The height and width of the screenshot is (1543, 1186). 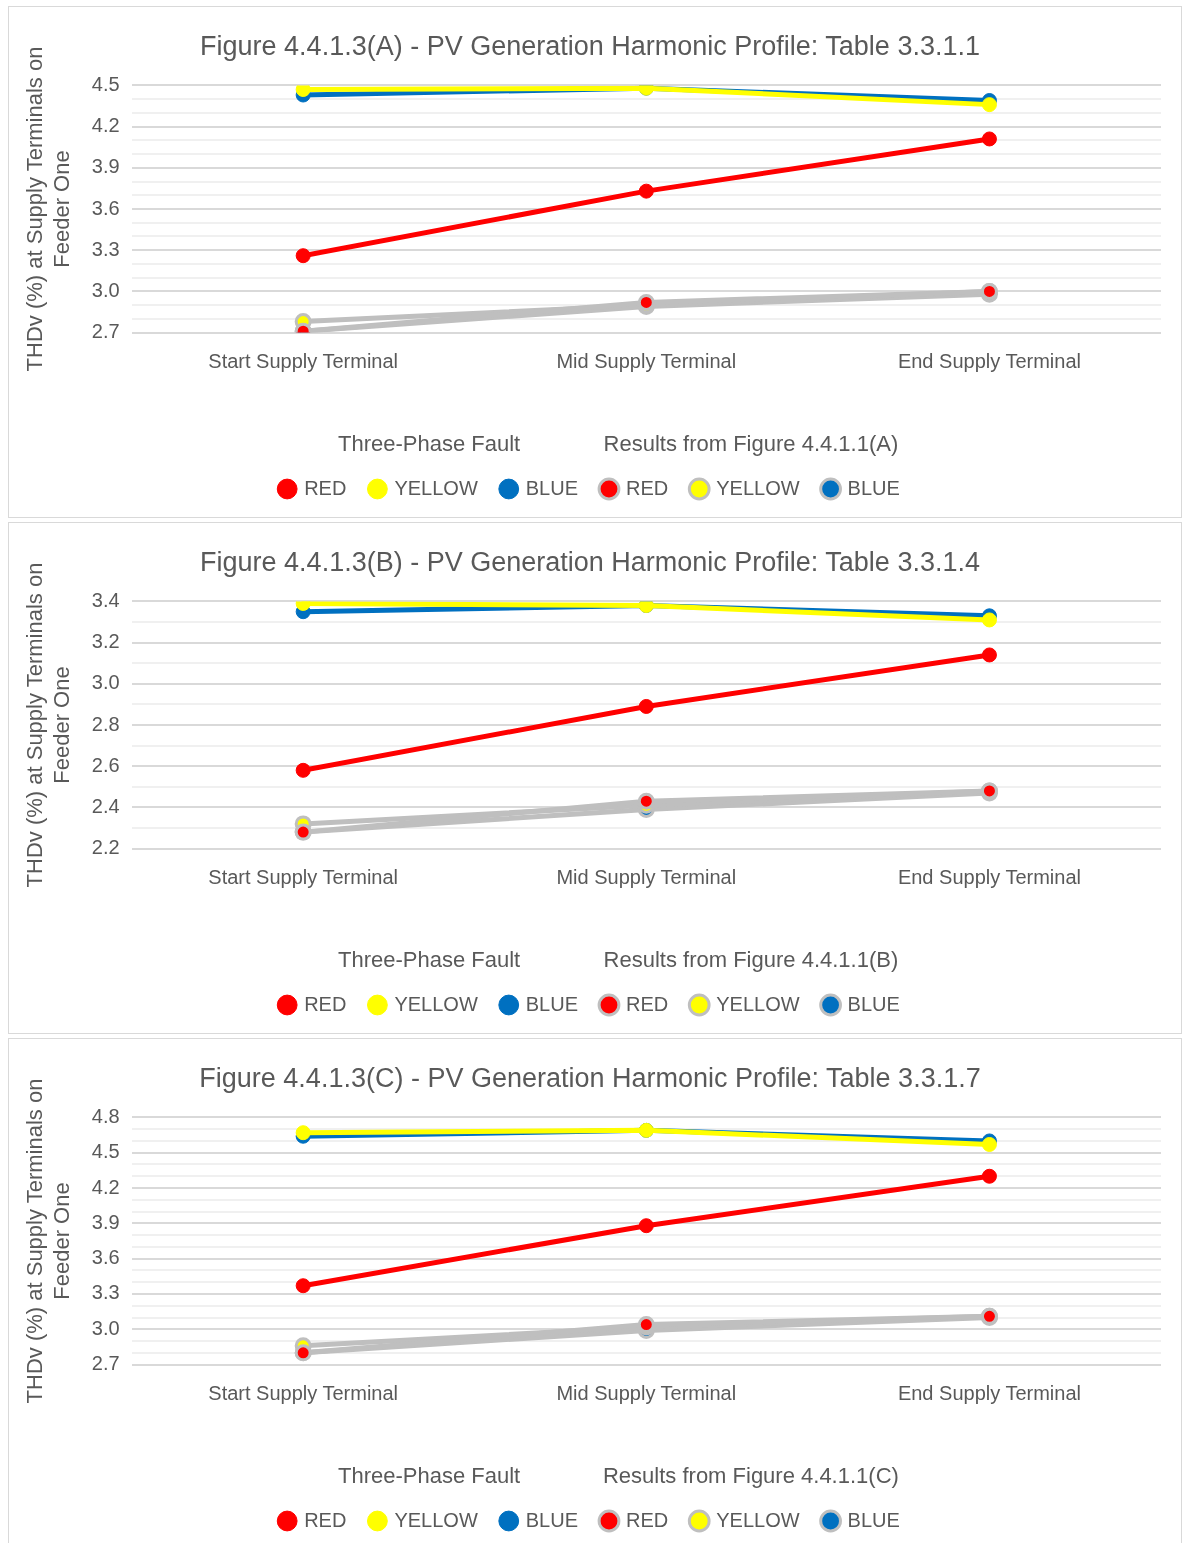 What do you see at coordinates (105, 723) in the screenshot?
I see `y-tick-label: 2.8` at bounding box center [105, 723].